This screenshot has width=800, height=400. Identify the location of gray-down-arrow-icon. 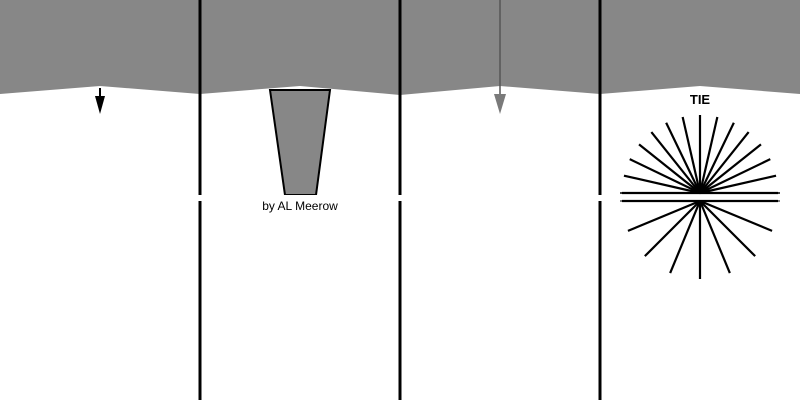
(500, 57).